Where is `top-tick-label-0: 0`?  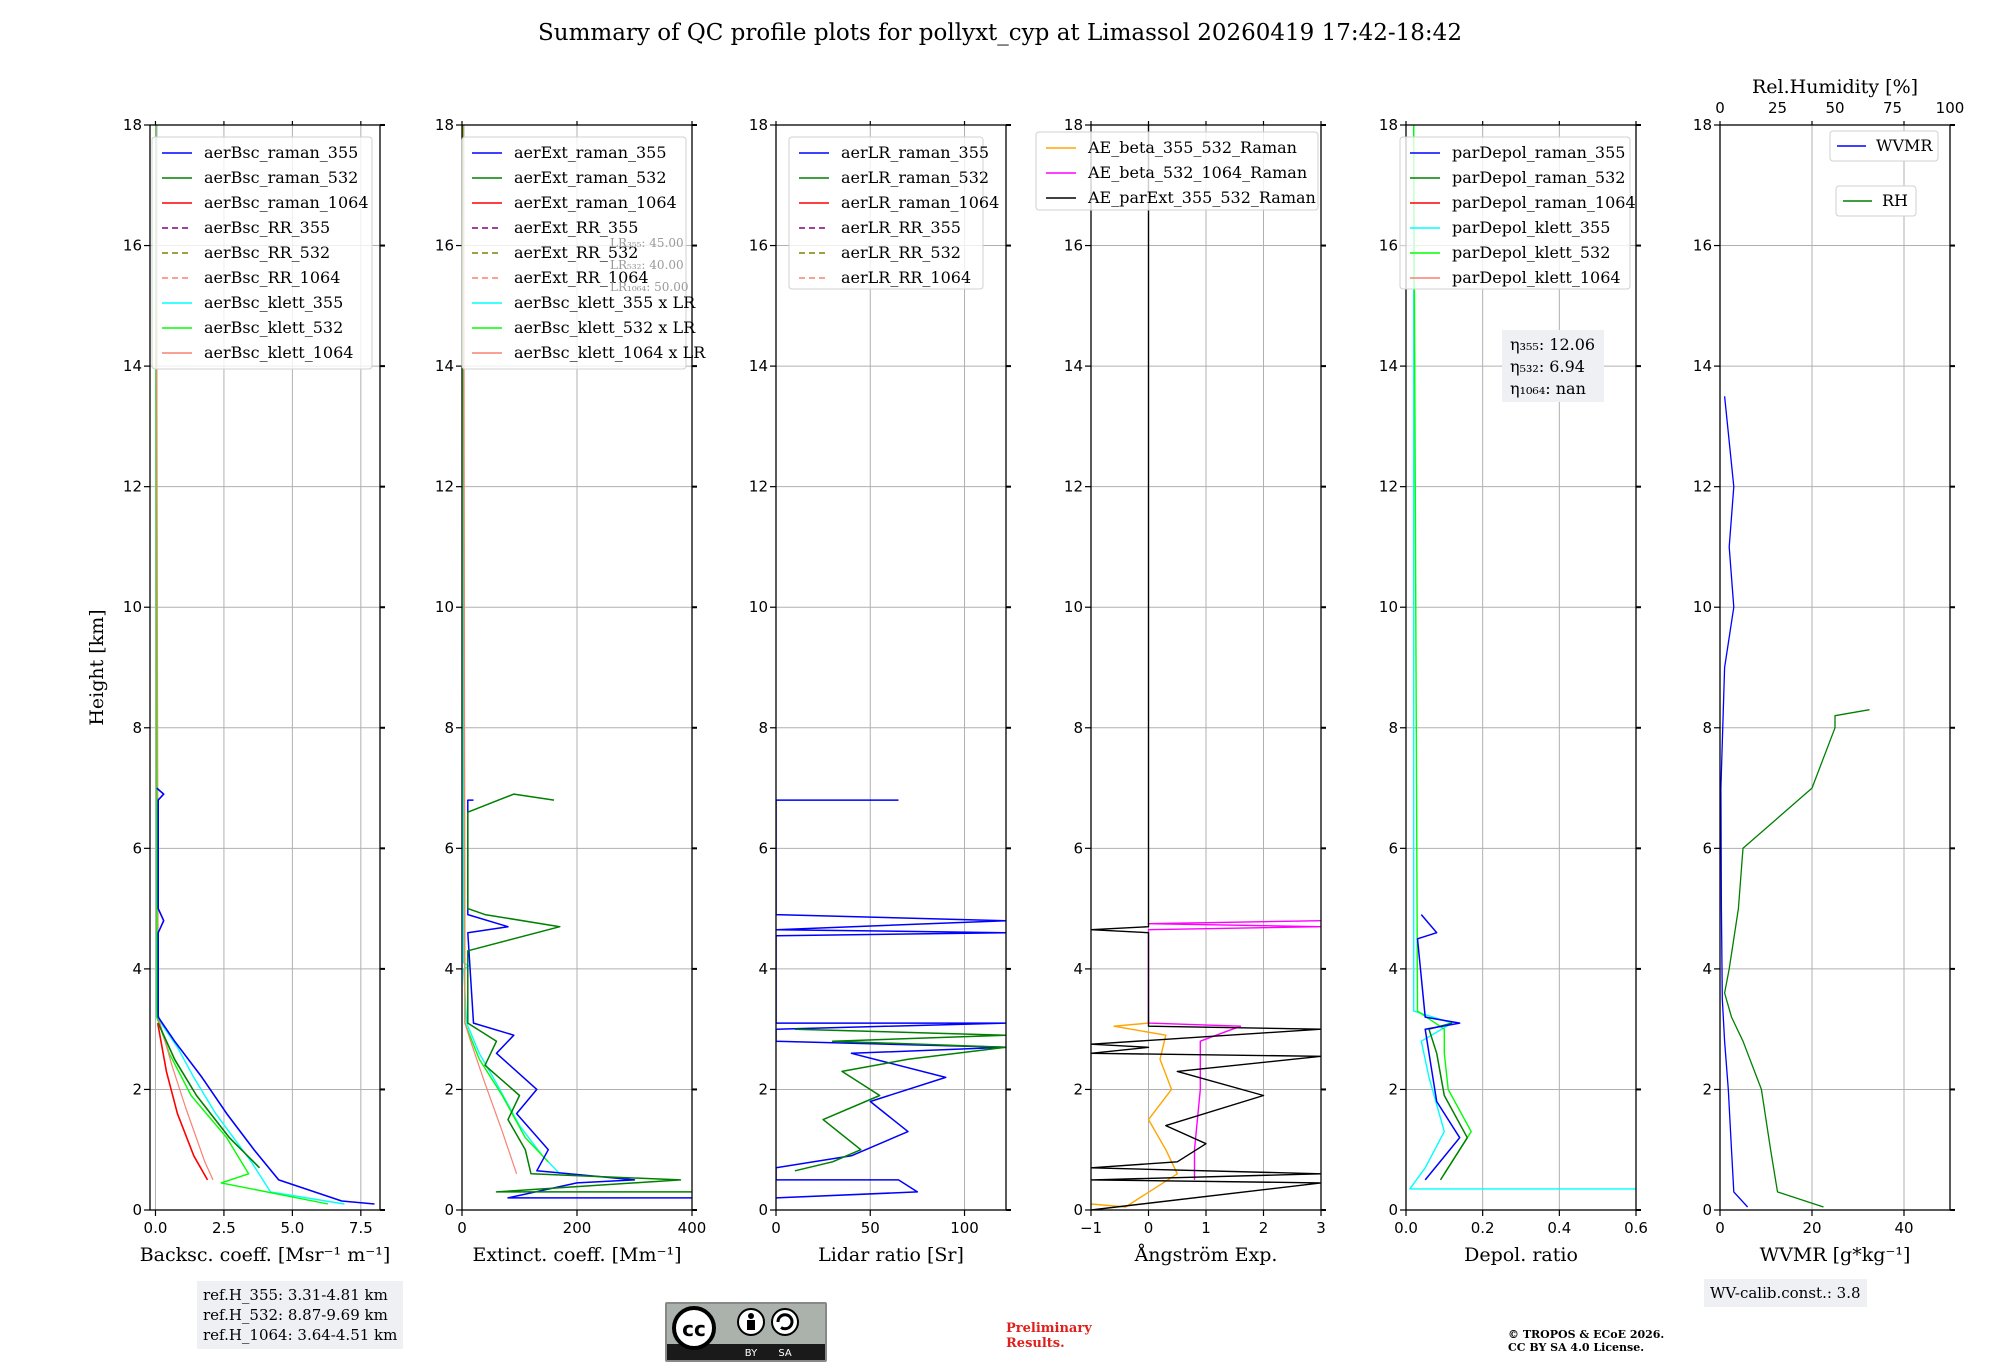 top-tick-label-0: 0 is located at coordinates (1720, 108).